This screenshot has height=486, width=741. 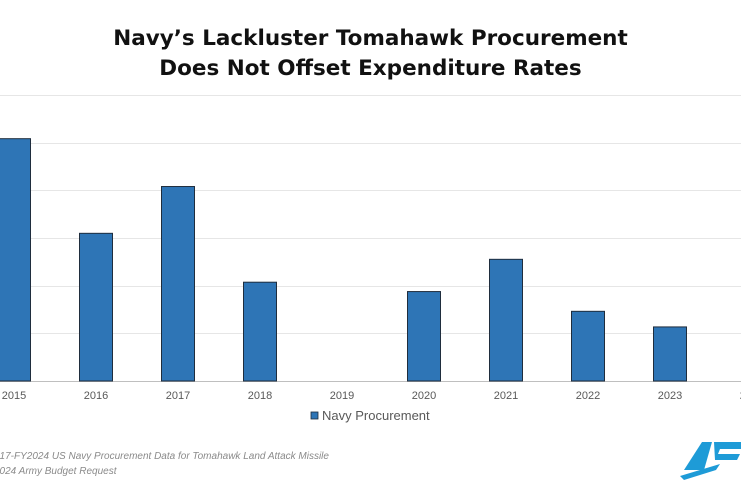 What do you see at coordinates (506, 320) in the screenshot?
I see `bar-2021` at bounding box center [506, 320].